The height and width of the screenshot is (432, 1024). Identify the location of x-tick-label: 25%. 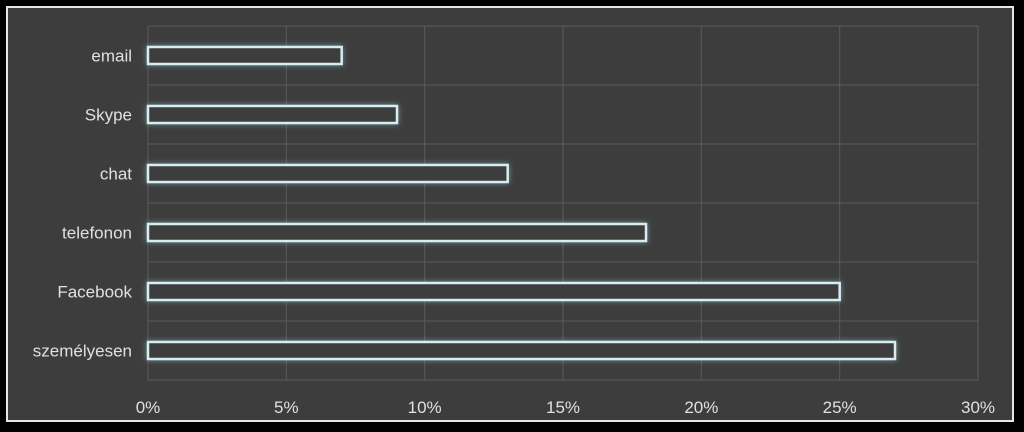
(840, 407).